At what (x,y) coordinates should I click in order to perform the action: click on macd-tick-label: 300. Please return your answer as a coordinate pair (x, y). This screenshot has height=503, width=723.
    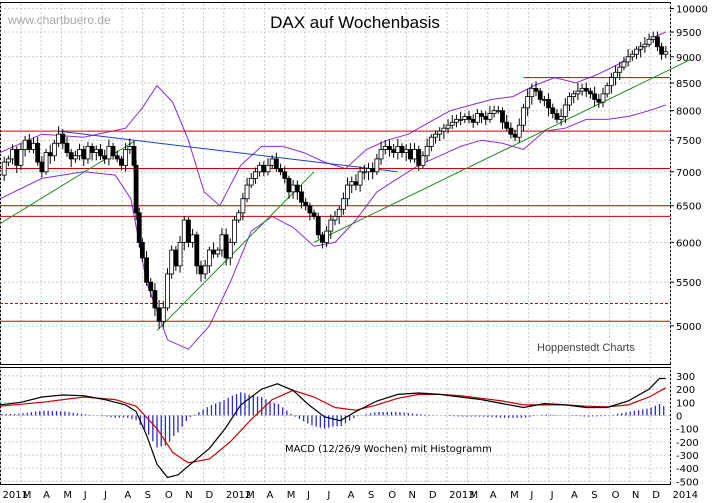
    Looking at the image, I should click on (685, 377).